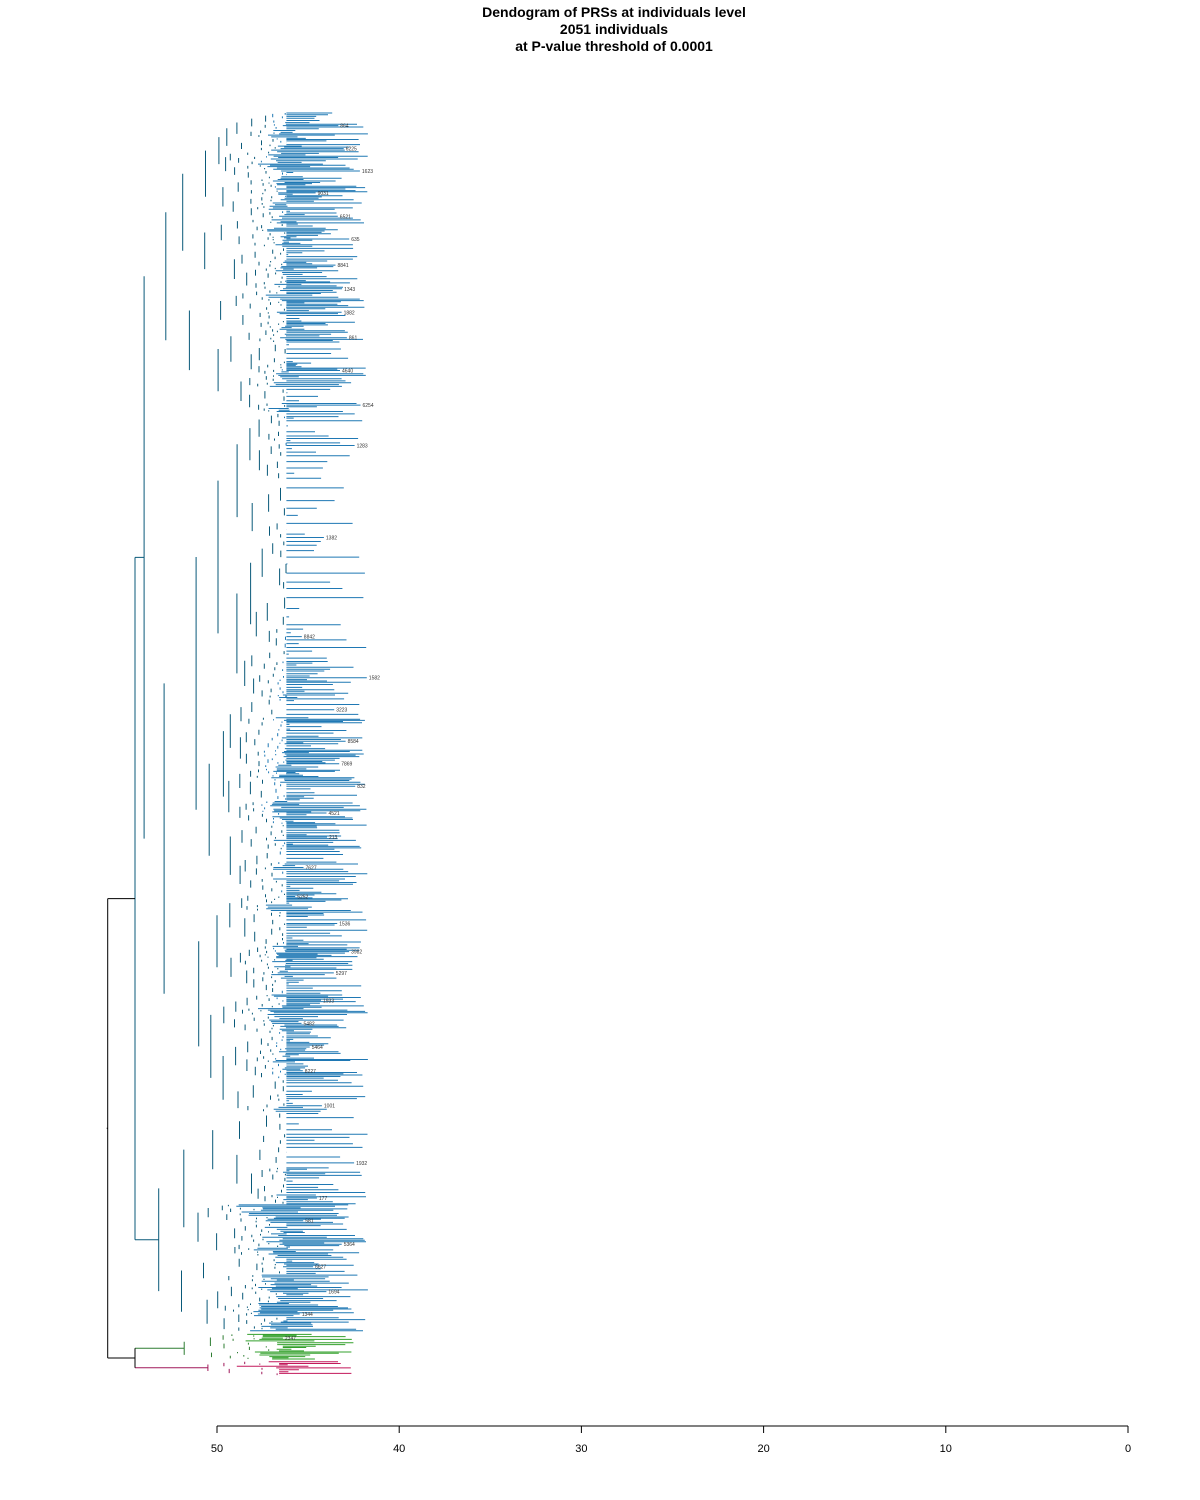 This screenshot has width=1200, height=1500. I want to click on leaf-label: 5297, so click(341, 974).